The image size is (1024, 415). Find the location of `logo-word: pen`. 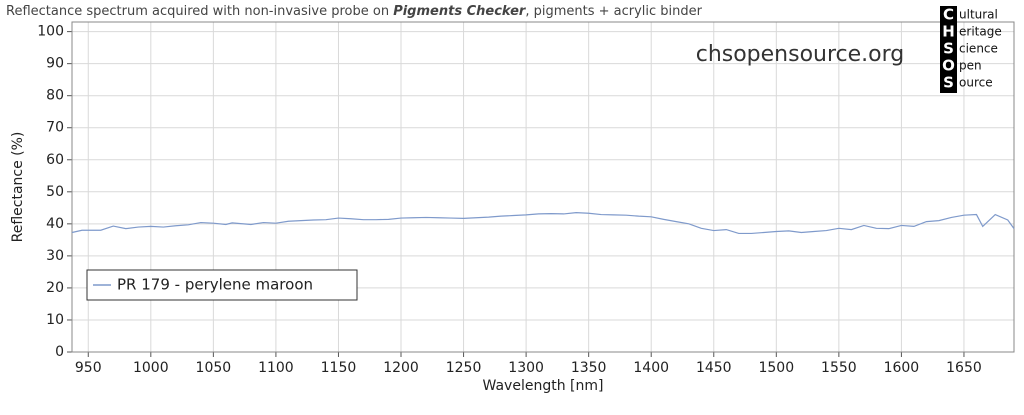

logo-word: pen is located at coordinates (970, 66).